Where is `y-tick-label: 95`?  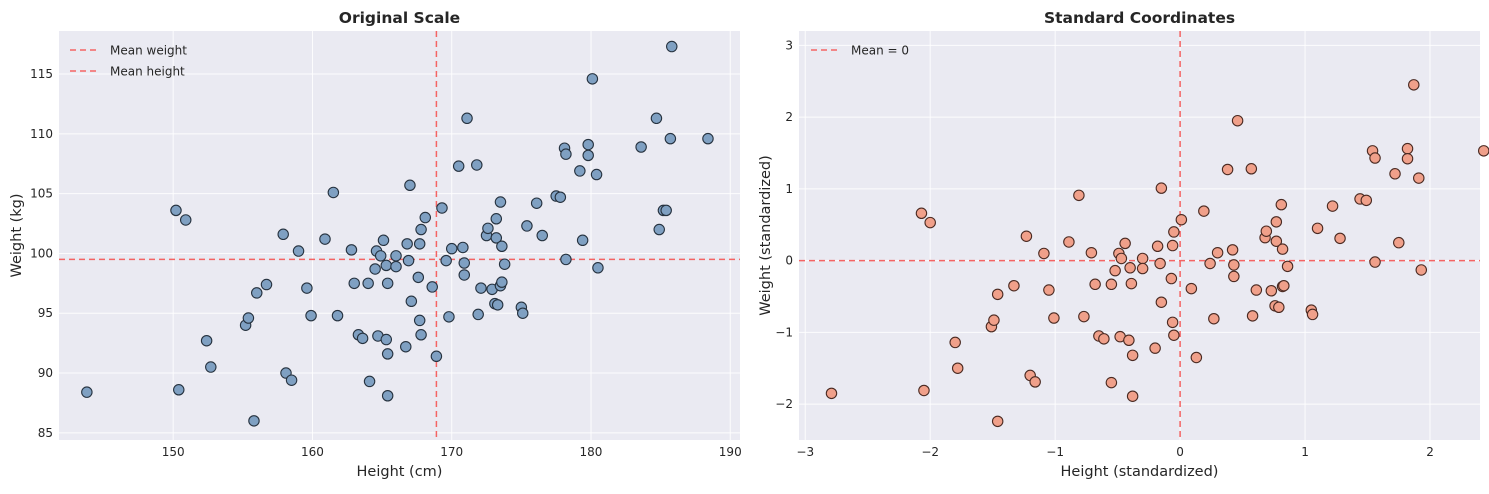 y-tick-label: 95 is located at coordinates (45, 313).